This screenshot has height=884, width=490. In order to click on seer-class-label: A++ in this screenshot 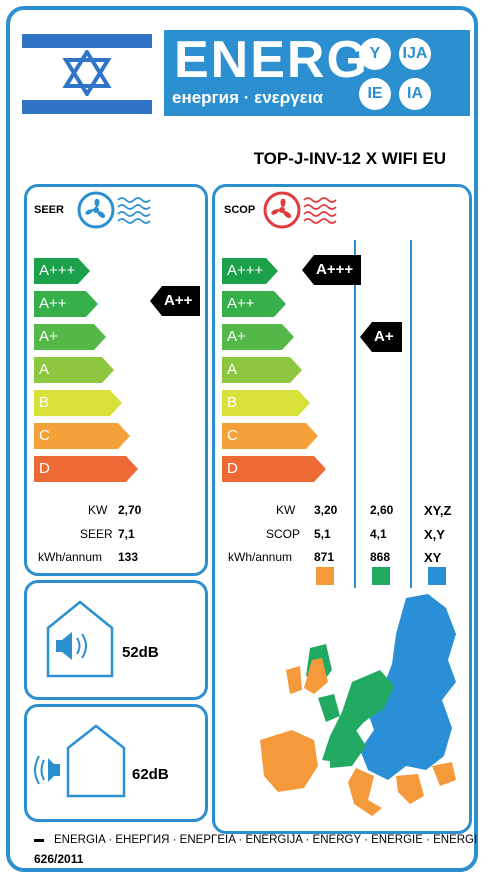, I will do `click(60, 304)`.